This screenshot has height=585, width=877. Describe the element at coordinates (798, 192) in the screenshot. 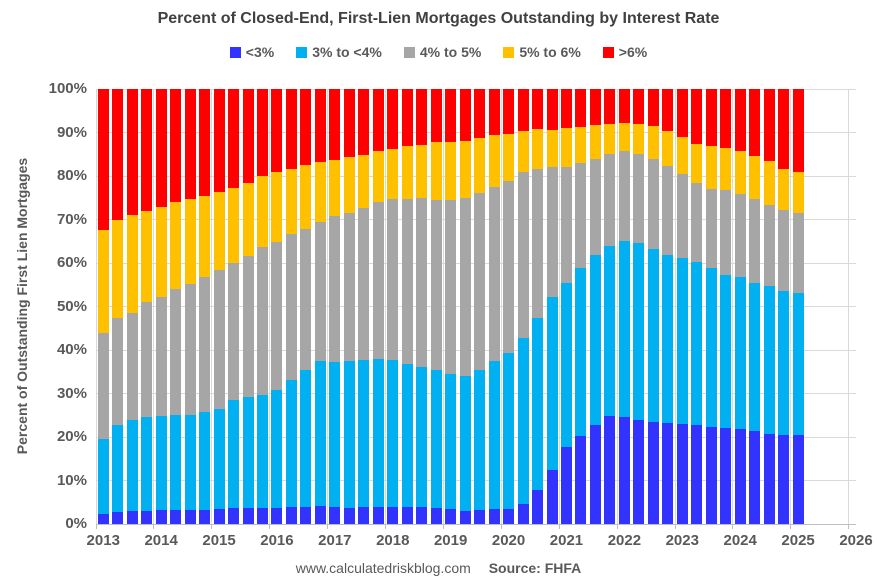

I see `bar-2025-Q1-segment` at that location.